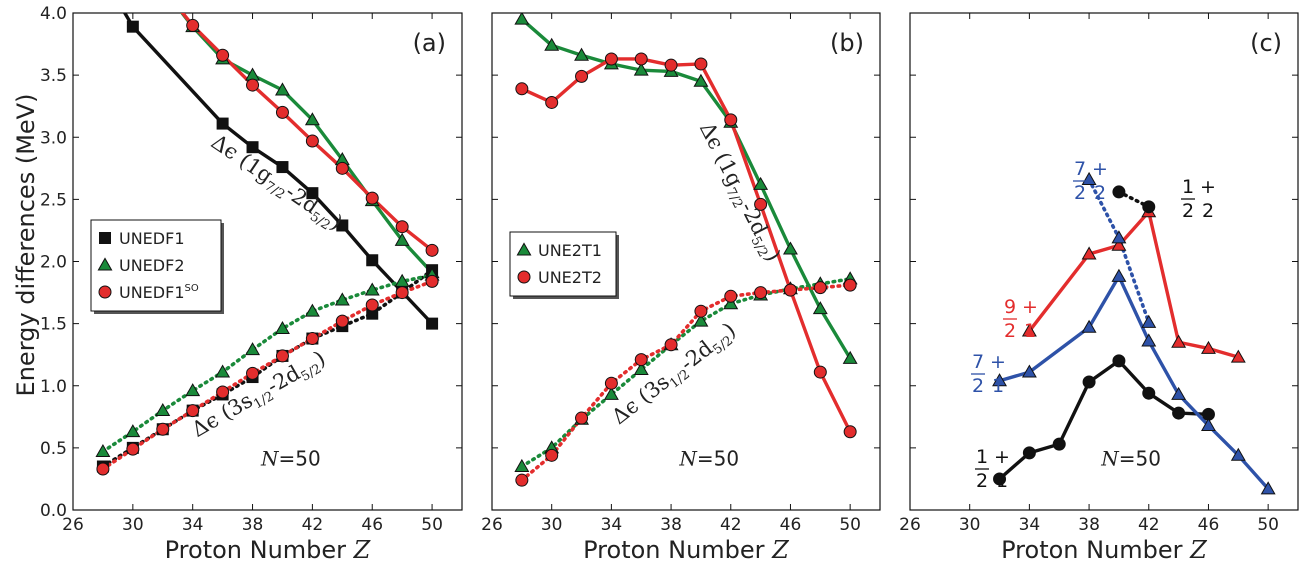  I want to click on state-label: 92 +1, so click(1020, 319).